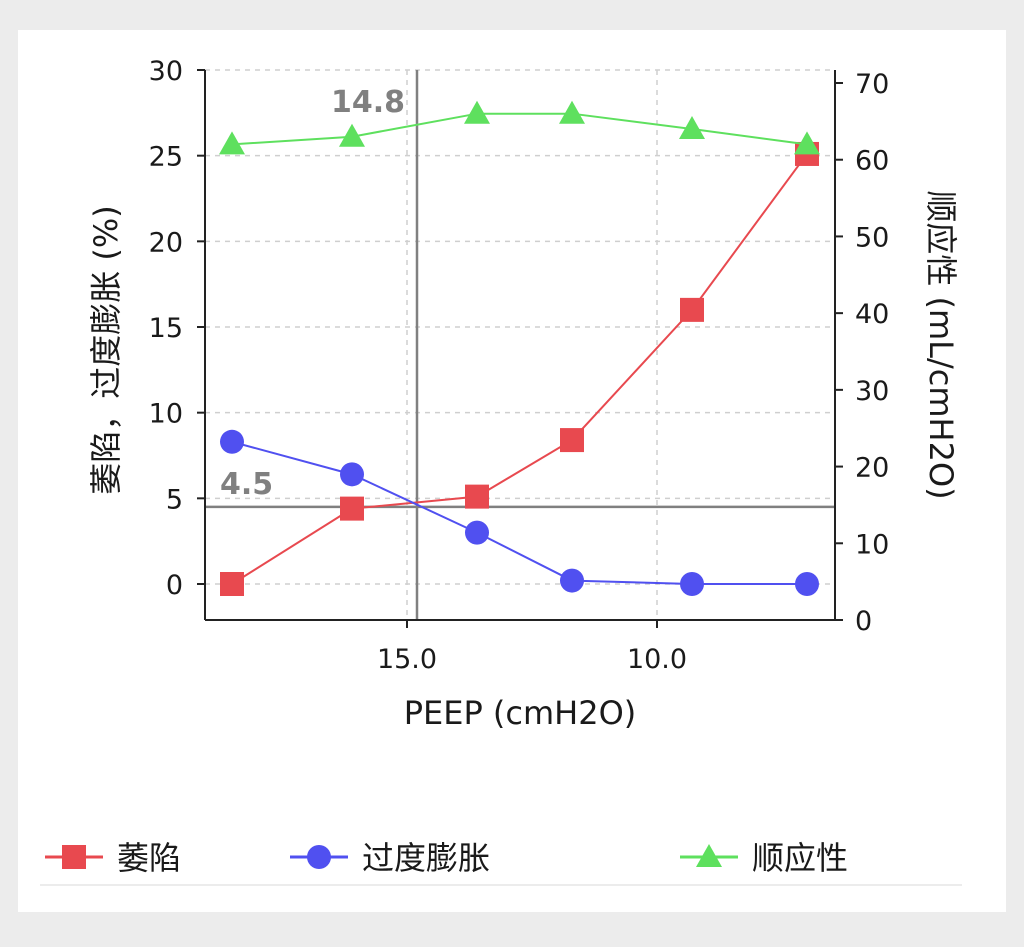 The image size is (1024, 947). What do you see at coordinates (872, 161) in the screenshot?
I see `right-tick-label: 60` at bounding box center [872, 161].